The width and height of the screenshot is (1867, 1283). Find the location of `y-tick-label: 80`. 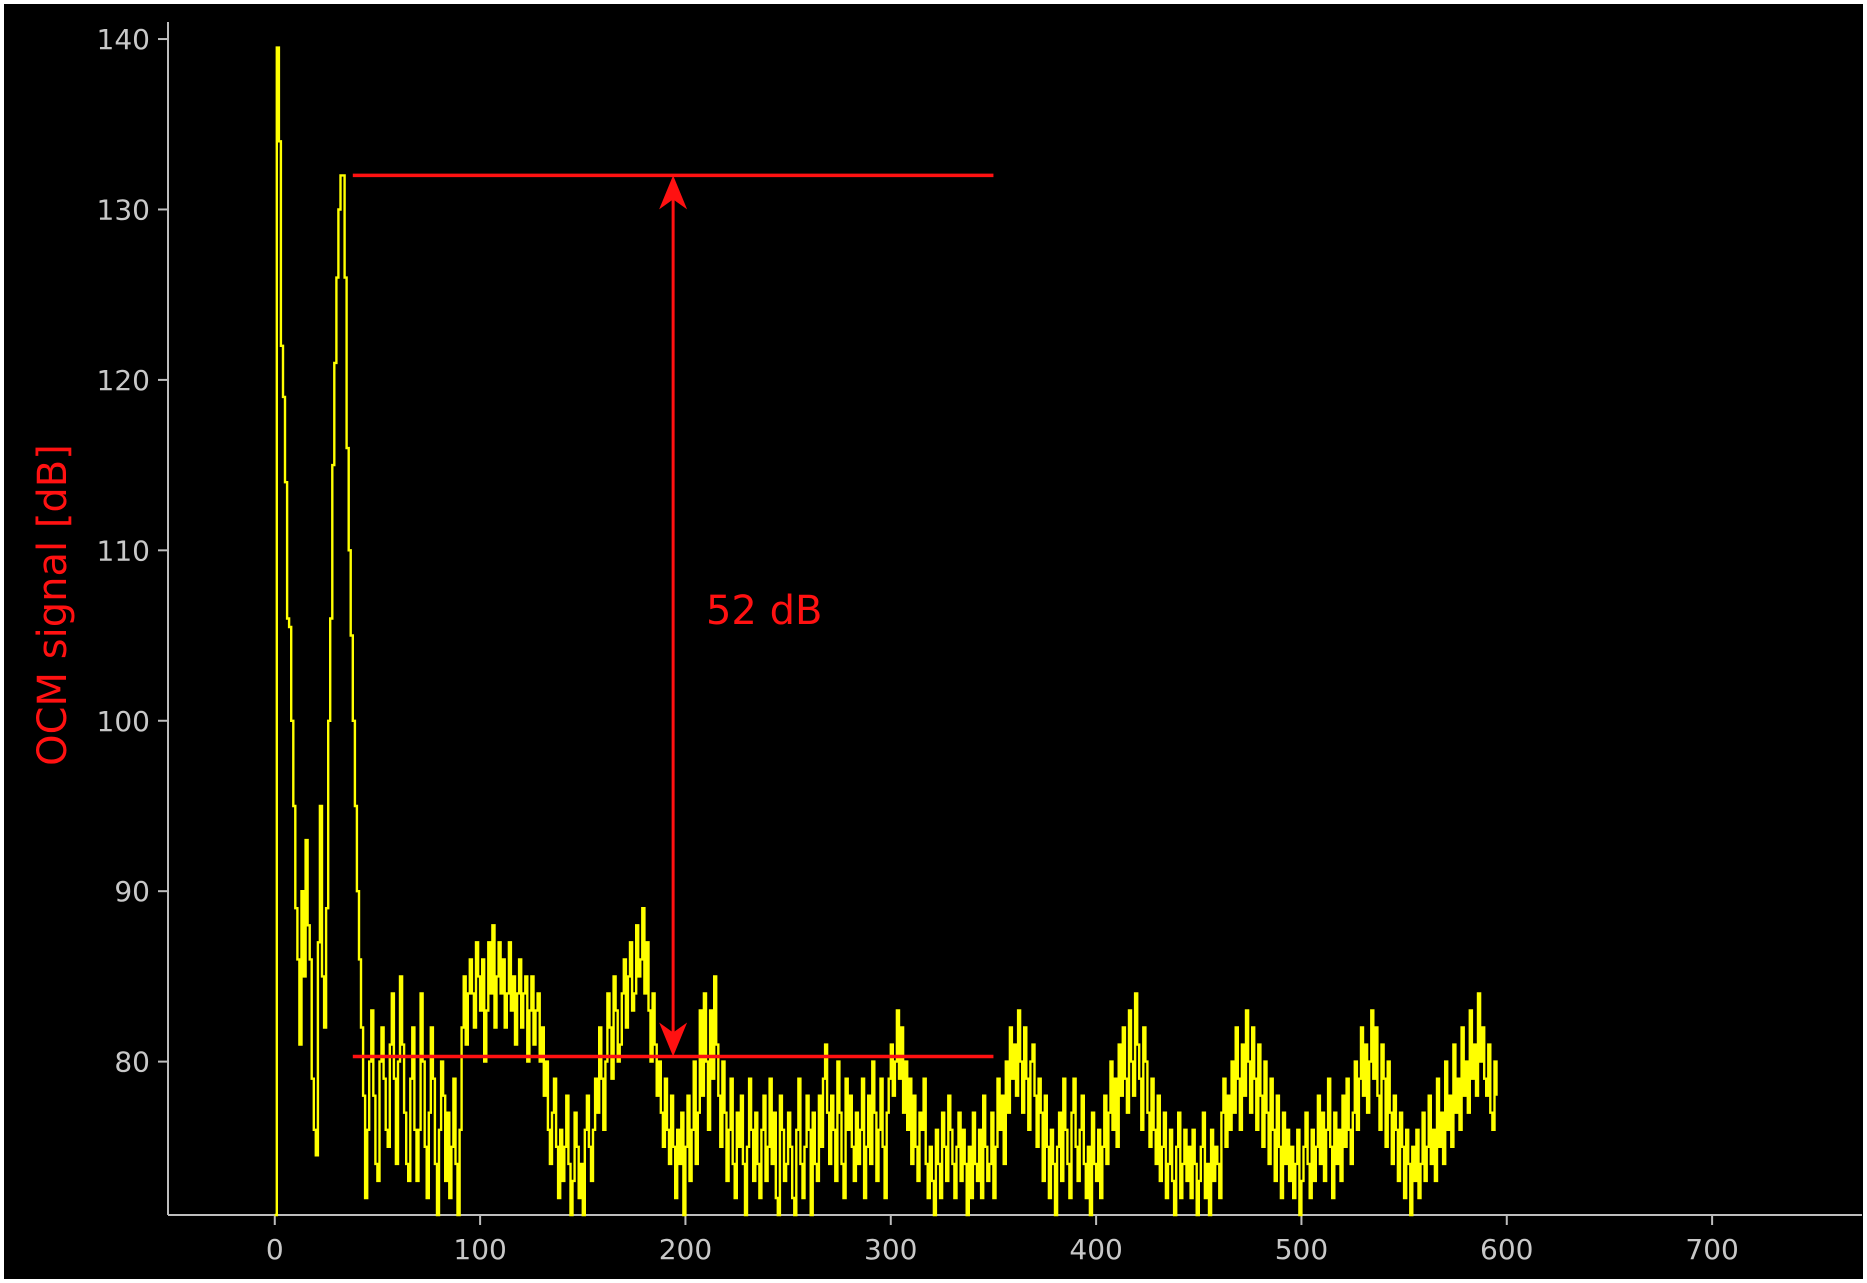

y-tick-label: 80 is located at coordinates (132, 1062).